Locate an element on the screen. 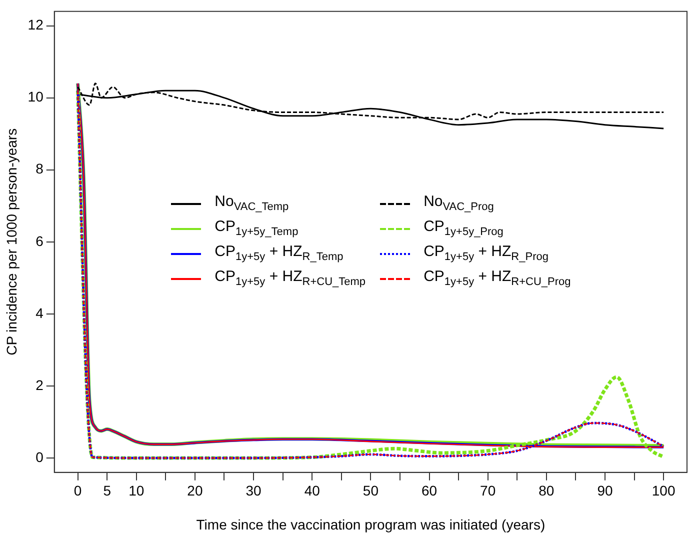  y-axis-title: CP incidence per 1000 person-years is located at coordinates (11, 242).